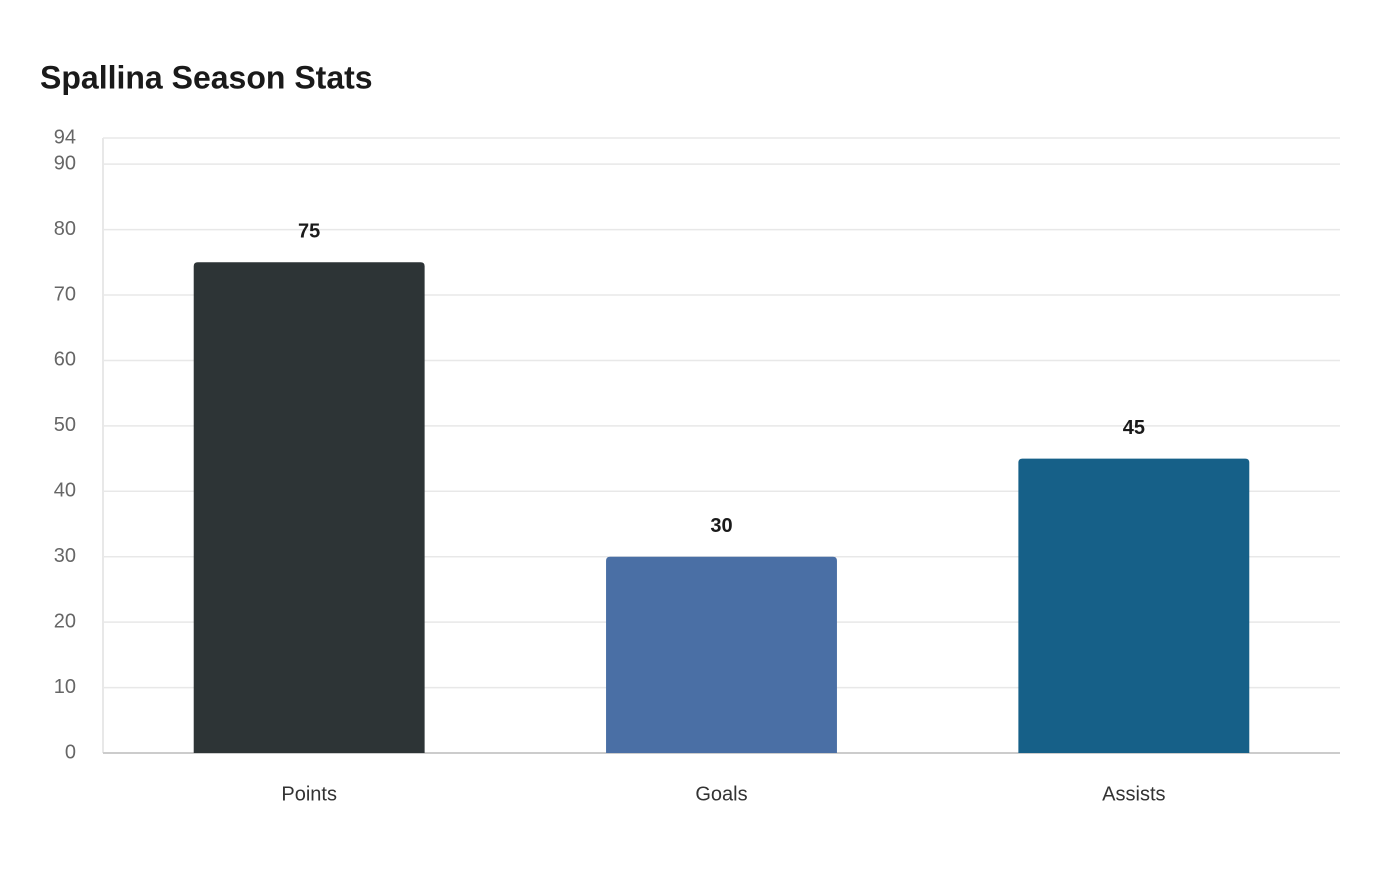 Image resolution: width=1400 pixels, height=880 pixels. What do you see at coordinates (70, 752) in the screenshot?
I see `y-tick-label: 0` at bounding box center [70, 752].